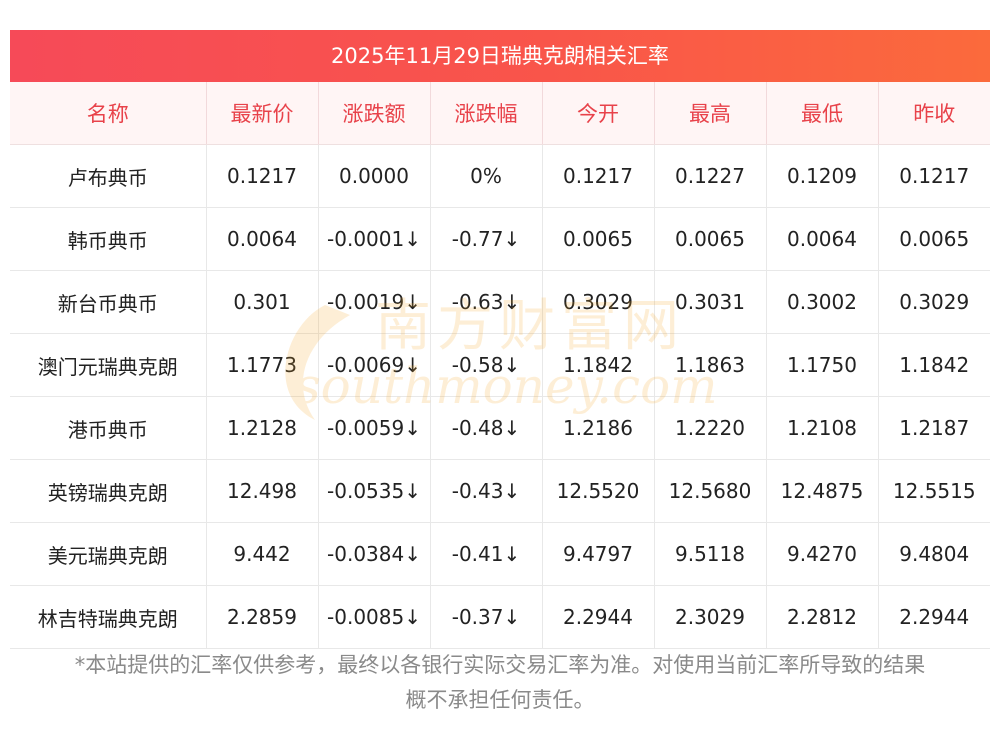 The height and width of the screenshot is (733, 1000). What do you see at coordinates (108, 113) in the screenshot?
I see `column-header: 名称` at bounding box center [108, 113].